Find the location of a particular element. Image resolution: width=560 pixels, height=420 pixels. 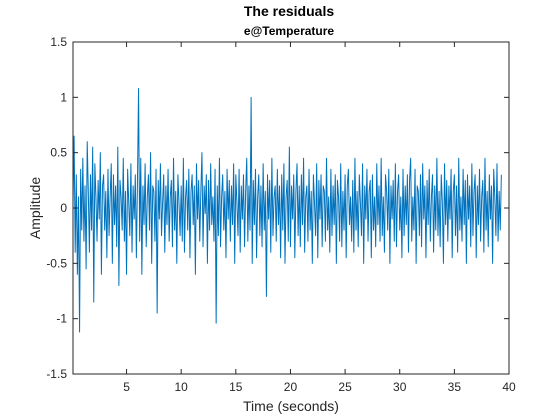

y-tick-label-1: -1 is located at coordinates (61, 319).